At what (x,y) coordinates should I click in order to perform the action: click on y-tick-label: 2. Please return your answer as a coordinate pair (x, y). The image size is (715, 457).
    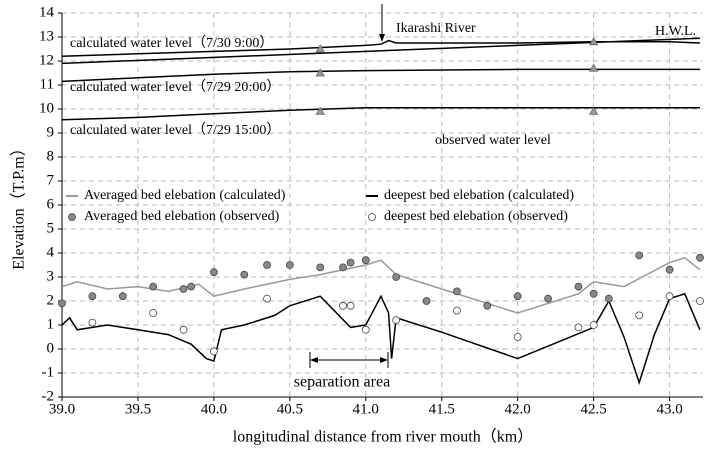
    Looking at the image, I should click on (51, 300).